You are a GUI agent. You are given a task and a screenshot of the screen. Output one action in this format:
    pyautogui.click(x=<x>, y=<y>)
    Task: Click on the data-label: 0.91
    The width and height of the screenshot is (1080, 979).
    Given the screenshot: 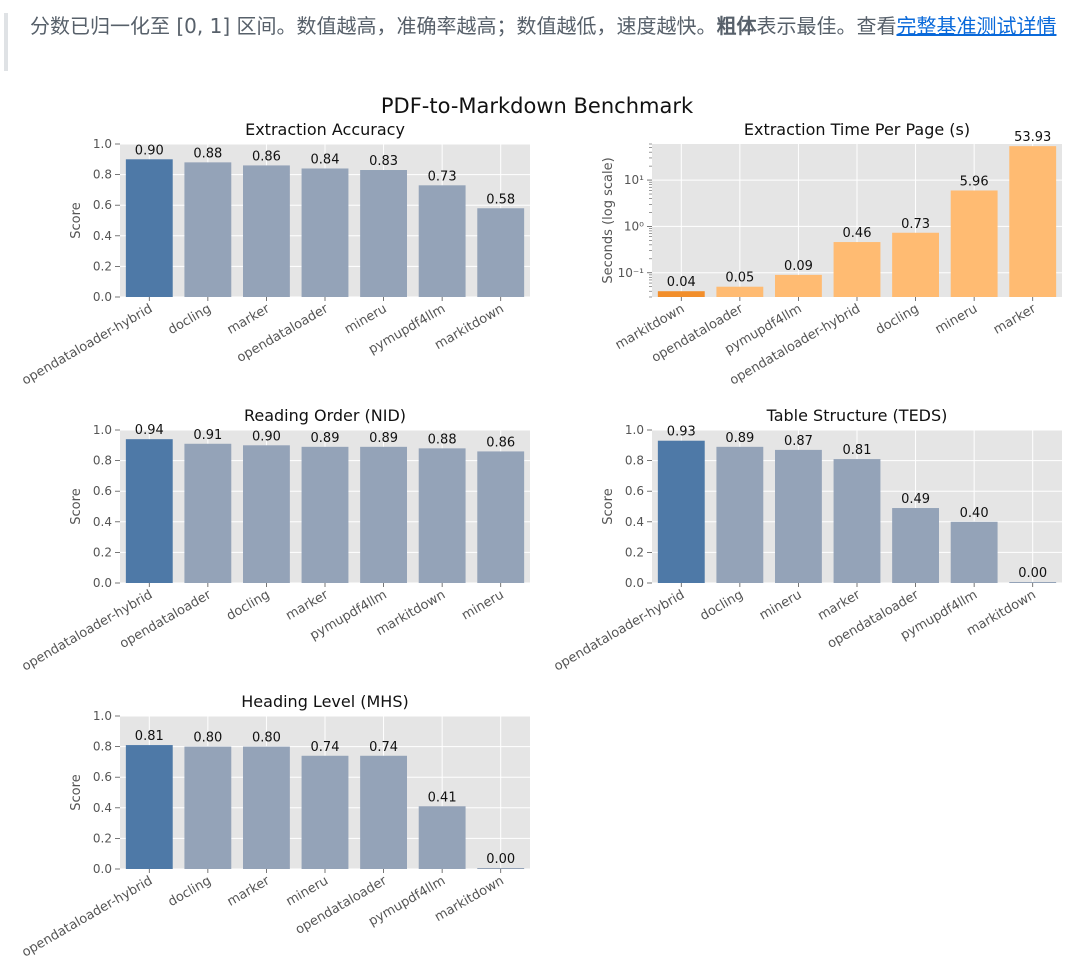 What is the action you would take?
    pyautogui.click(x=207, y=435)
    